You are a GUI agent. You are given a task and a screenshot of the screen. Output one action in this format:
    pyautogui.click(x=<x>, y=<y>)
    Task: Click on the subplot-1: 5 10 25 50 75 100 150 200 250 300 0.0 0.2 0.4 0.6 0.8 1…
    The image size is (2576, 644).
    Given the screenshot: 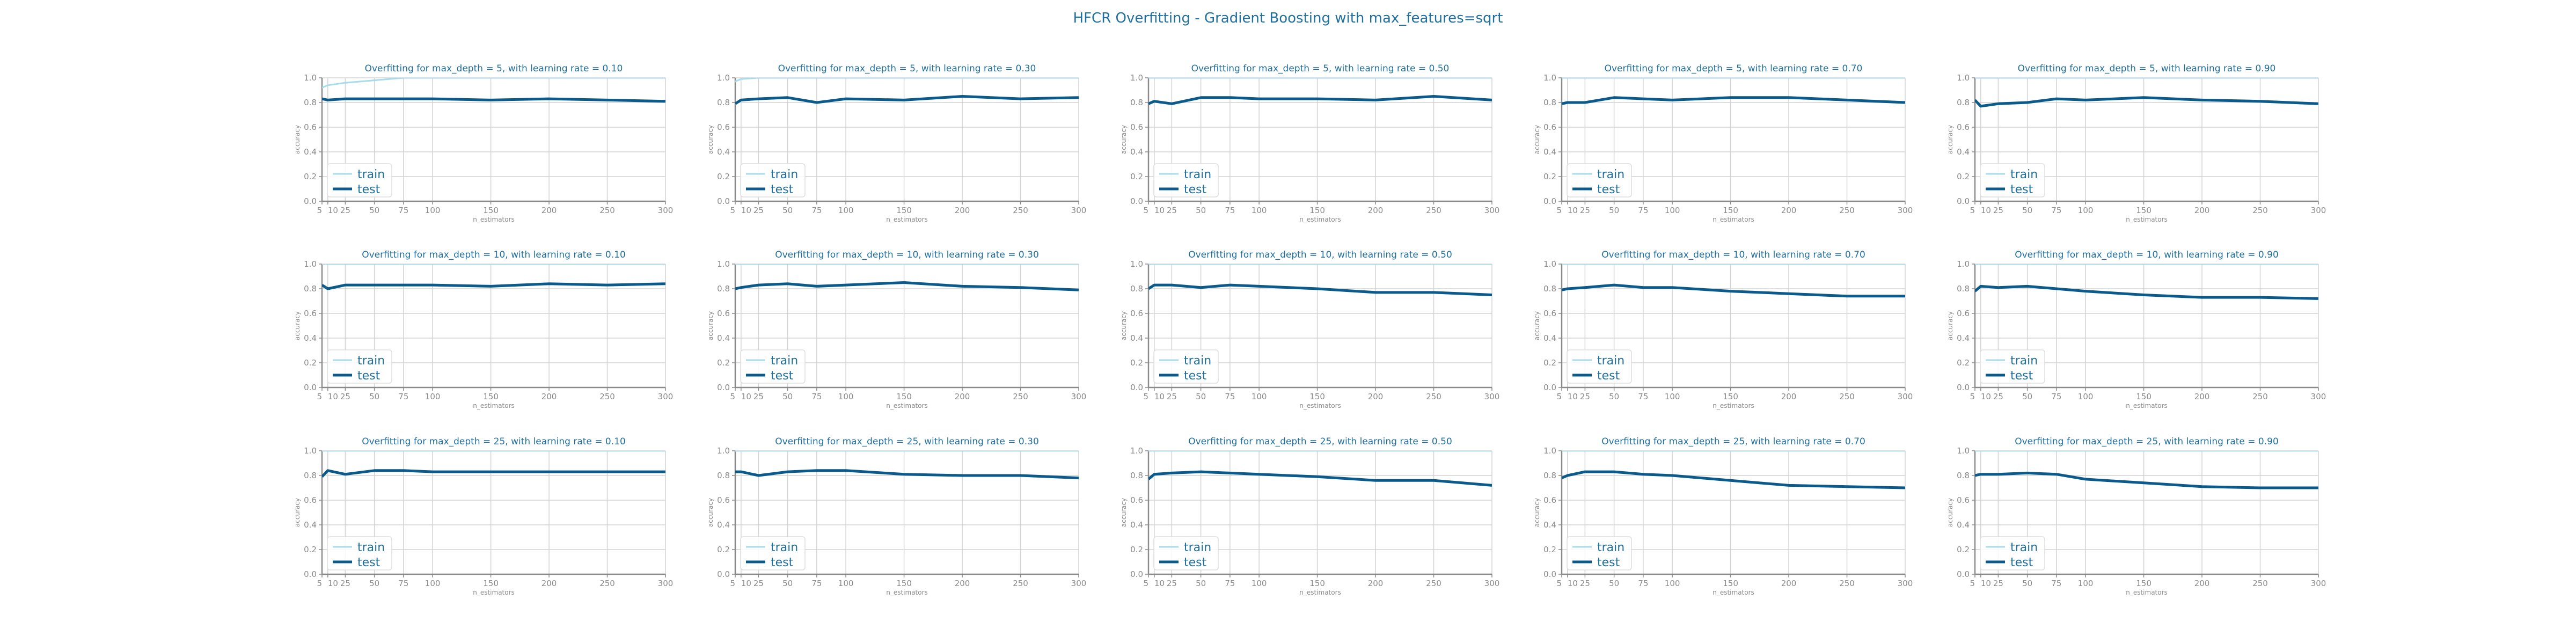 What is the action you would take?
    pyautogui.click(x=483, y=143)
    